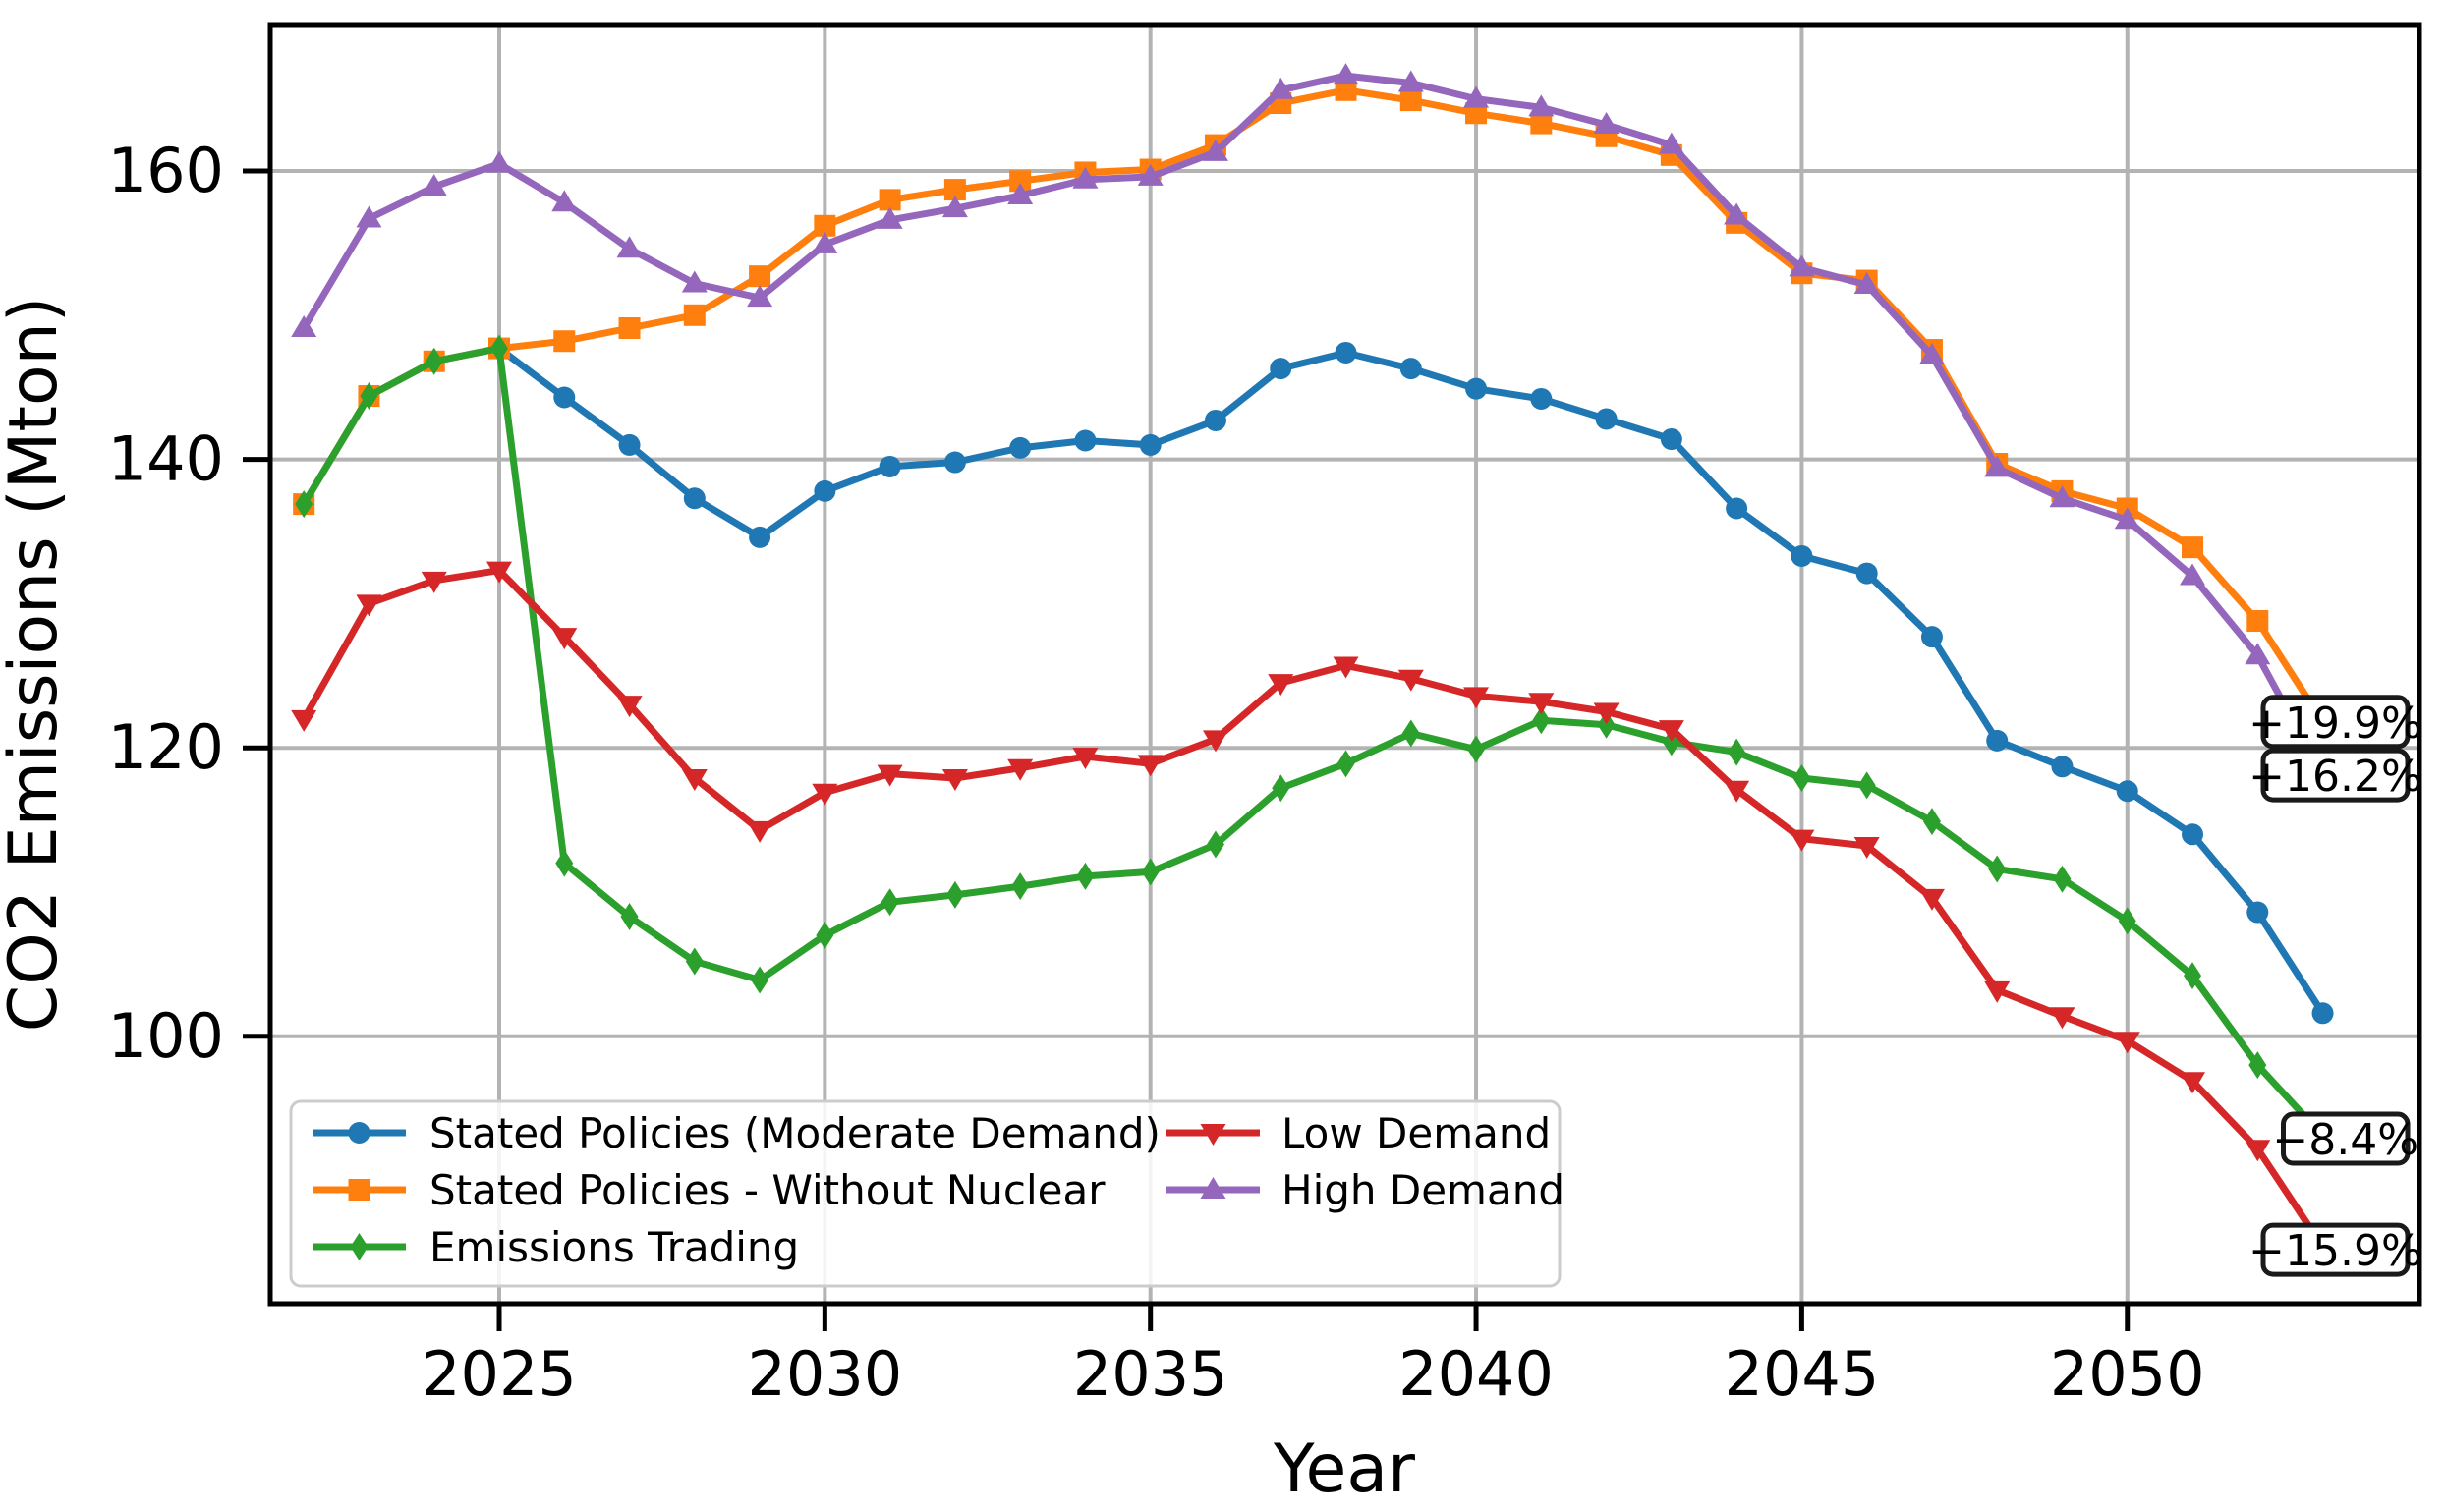 The height and width of the screenshot is (1512, 2445). Describe the element at coordinates (2335, 1249) in the screenshot. I see `annotation-15-9: −15.9%` at that location.